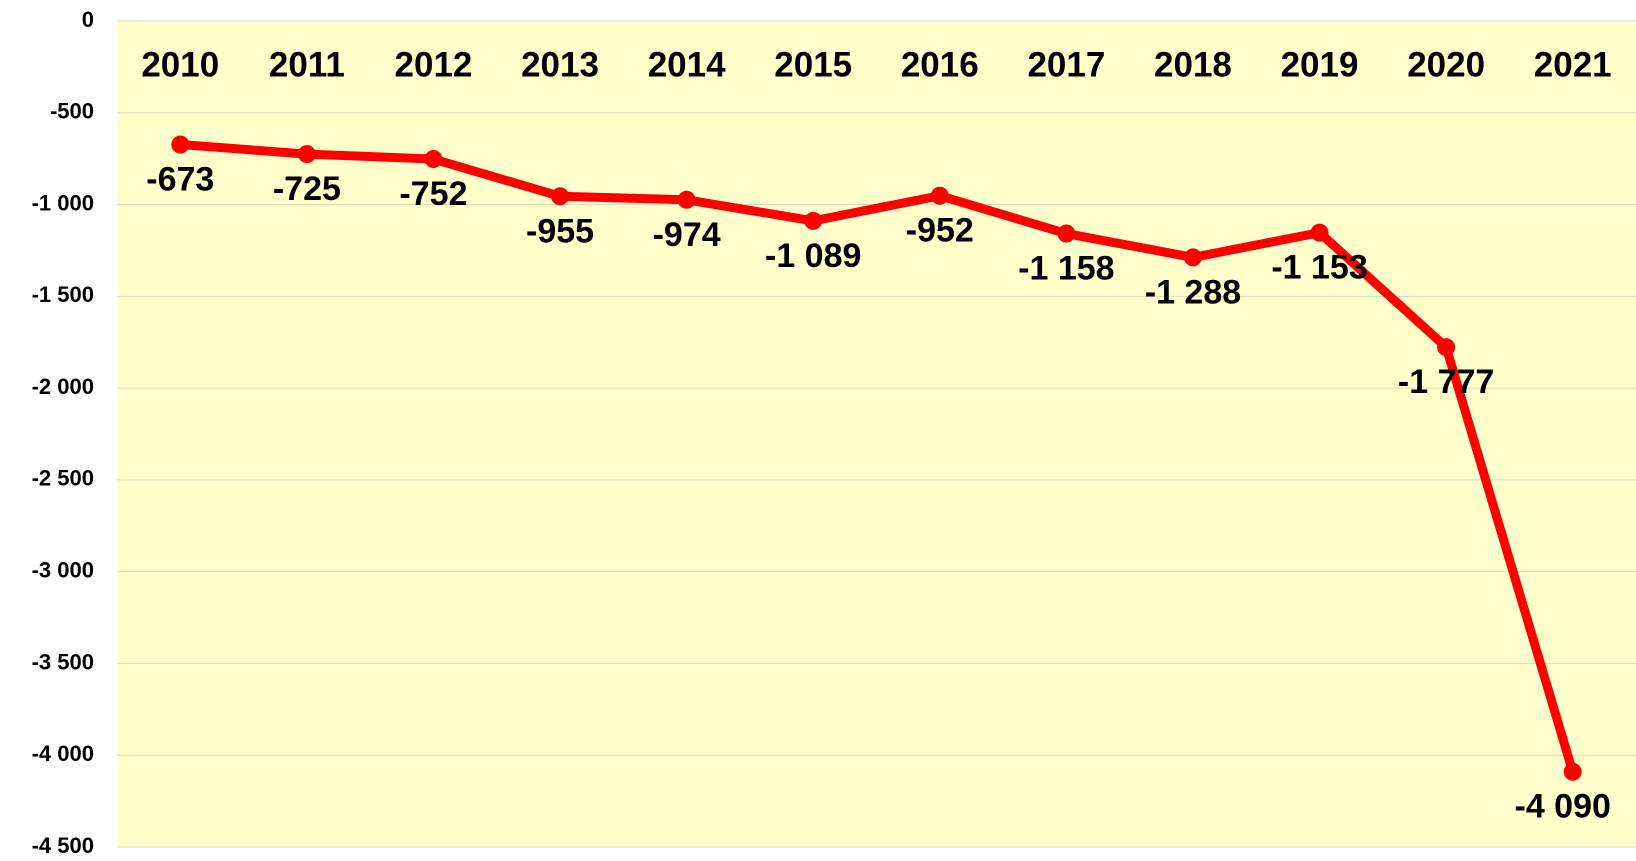 This screenshot has width=1636, height=861. Describe the element at coordinates (63, 294) in the screenshot. I see `y-tick-label: -1 500` at that location.